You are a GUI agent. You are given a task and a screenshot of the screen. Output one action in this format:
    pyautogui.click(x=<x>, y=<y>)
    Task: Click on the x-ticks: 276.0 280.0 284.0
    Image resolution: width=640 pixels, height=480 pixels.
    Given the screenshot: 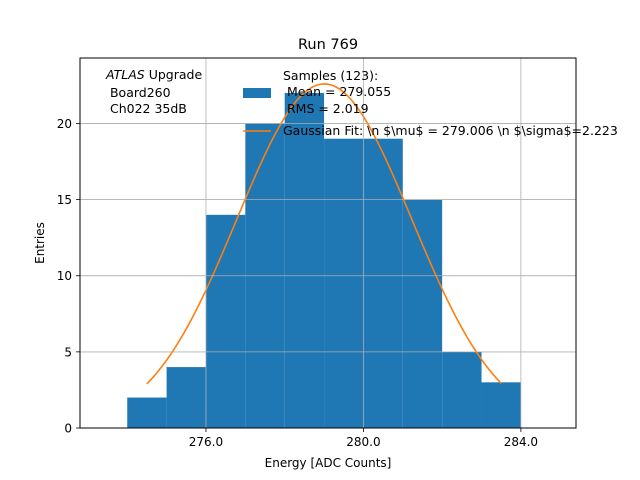 What is the action you would take?
    pyautogui.click(x=363, y=438)
    